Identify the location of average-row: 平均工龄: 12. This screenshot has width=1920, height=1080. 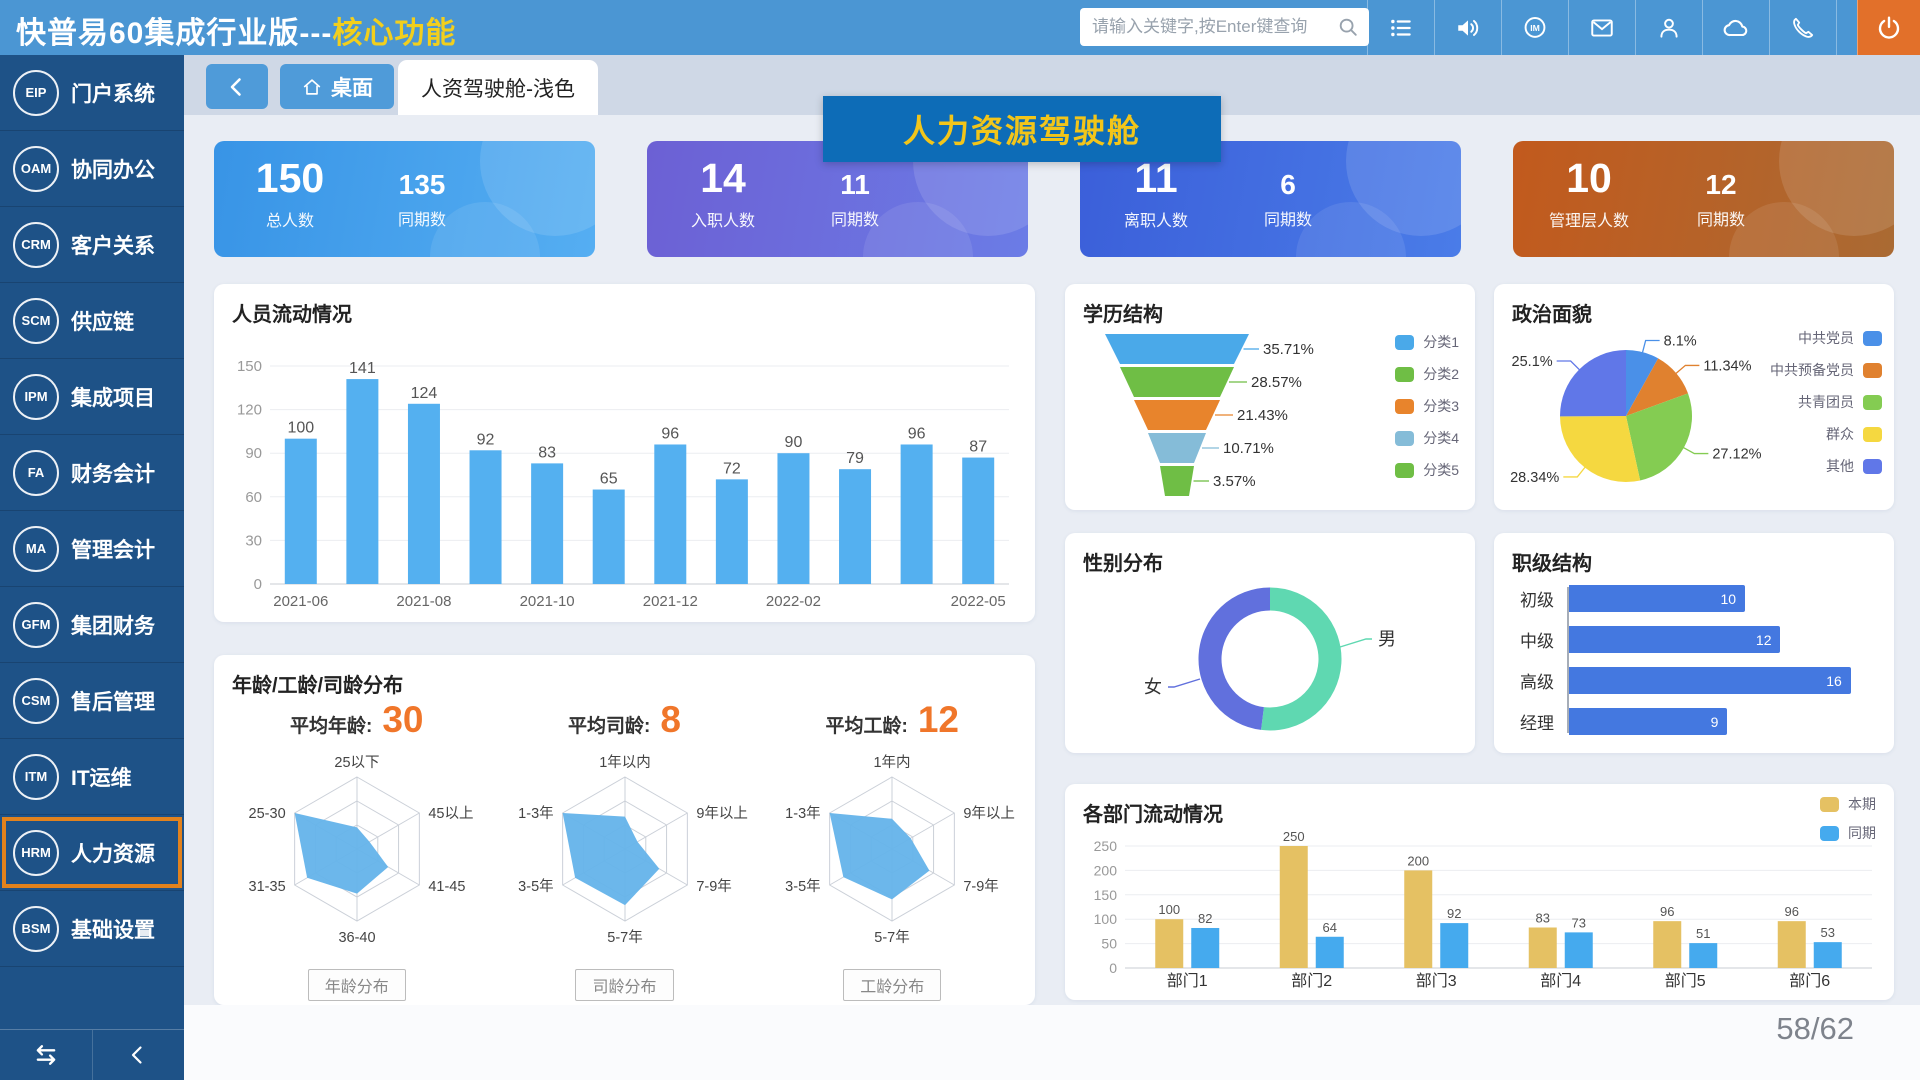
(892, 722).